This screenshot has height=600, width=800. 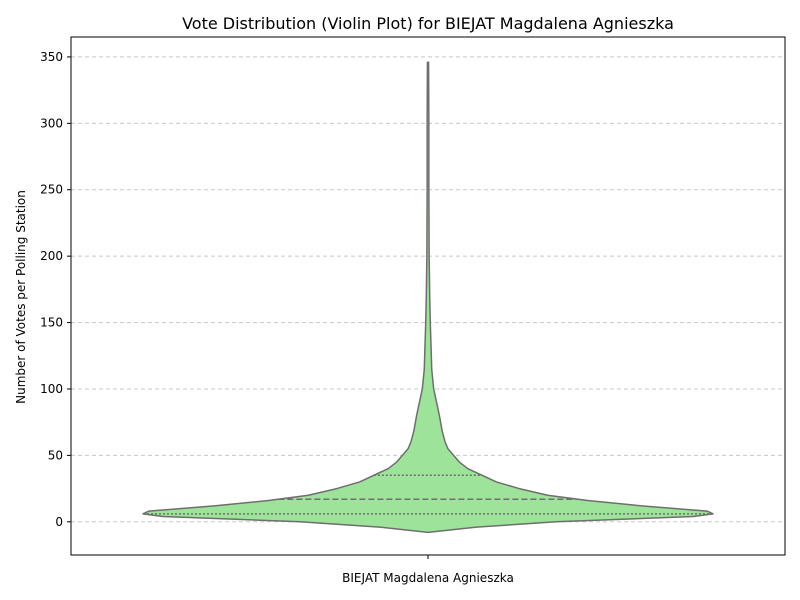 I want to click on y-axis-label: Number of Votes per Polling Station, so click(x=21, y=297).